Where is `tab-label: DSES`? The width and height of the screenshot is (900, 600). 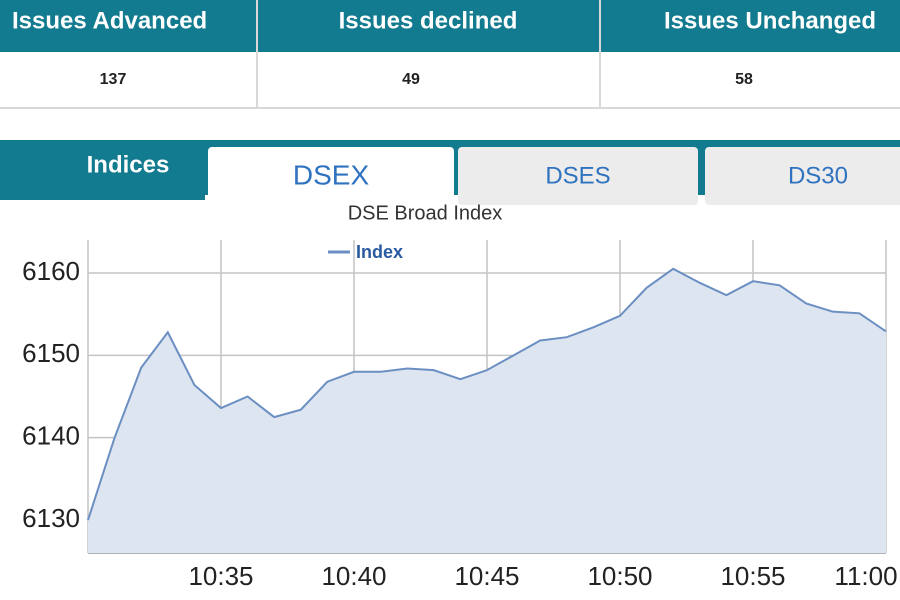 tab-label: DSES is located at coordinates (577, 175).